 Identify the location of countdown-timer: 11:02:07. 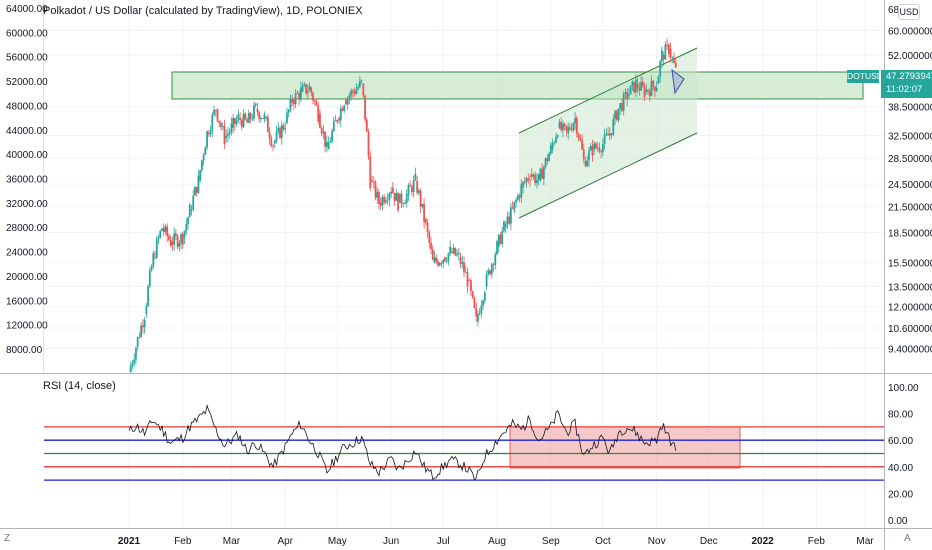
(904, 89).